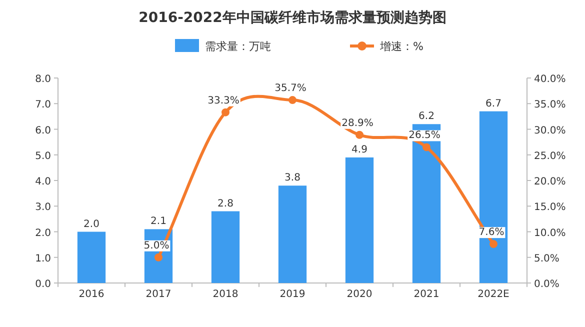 The image size is (585, 327). What do you see at coordinates (550, 79) in the screenshot?
I see `y2-tick-label: 40.0%` at bounding box center [550, 79].